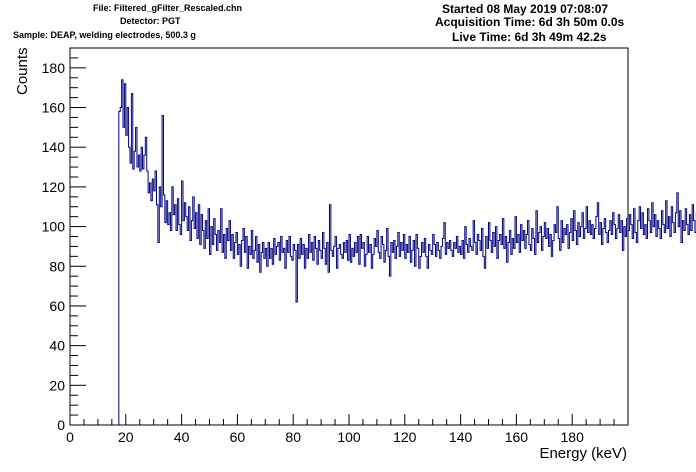 This screenshot has height=472, width=696. Describe the element at coordinates (349, 437) in the screenshot. I see `x-tick-label: 100` at that location.